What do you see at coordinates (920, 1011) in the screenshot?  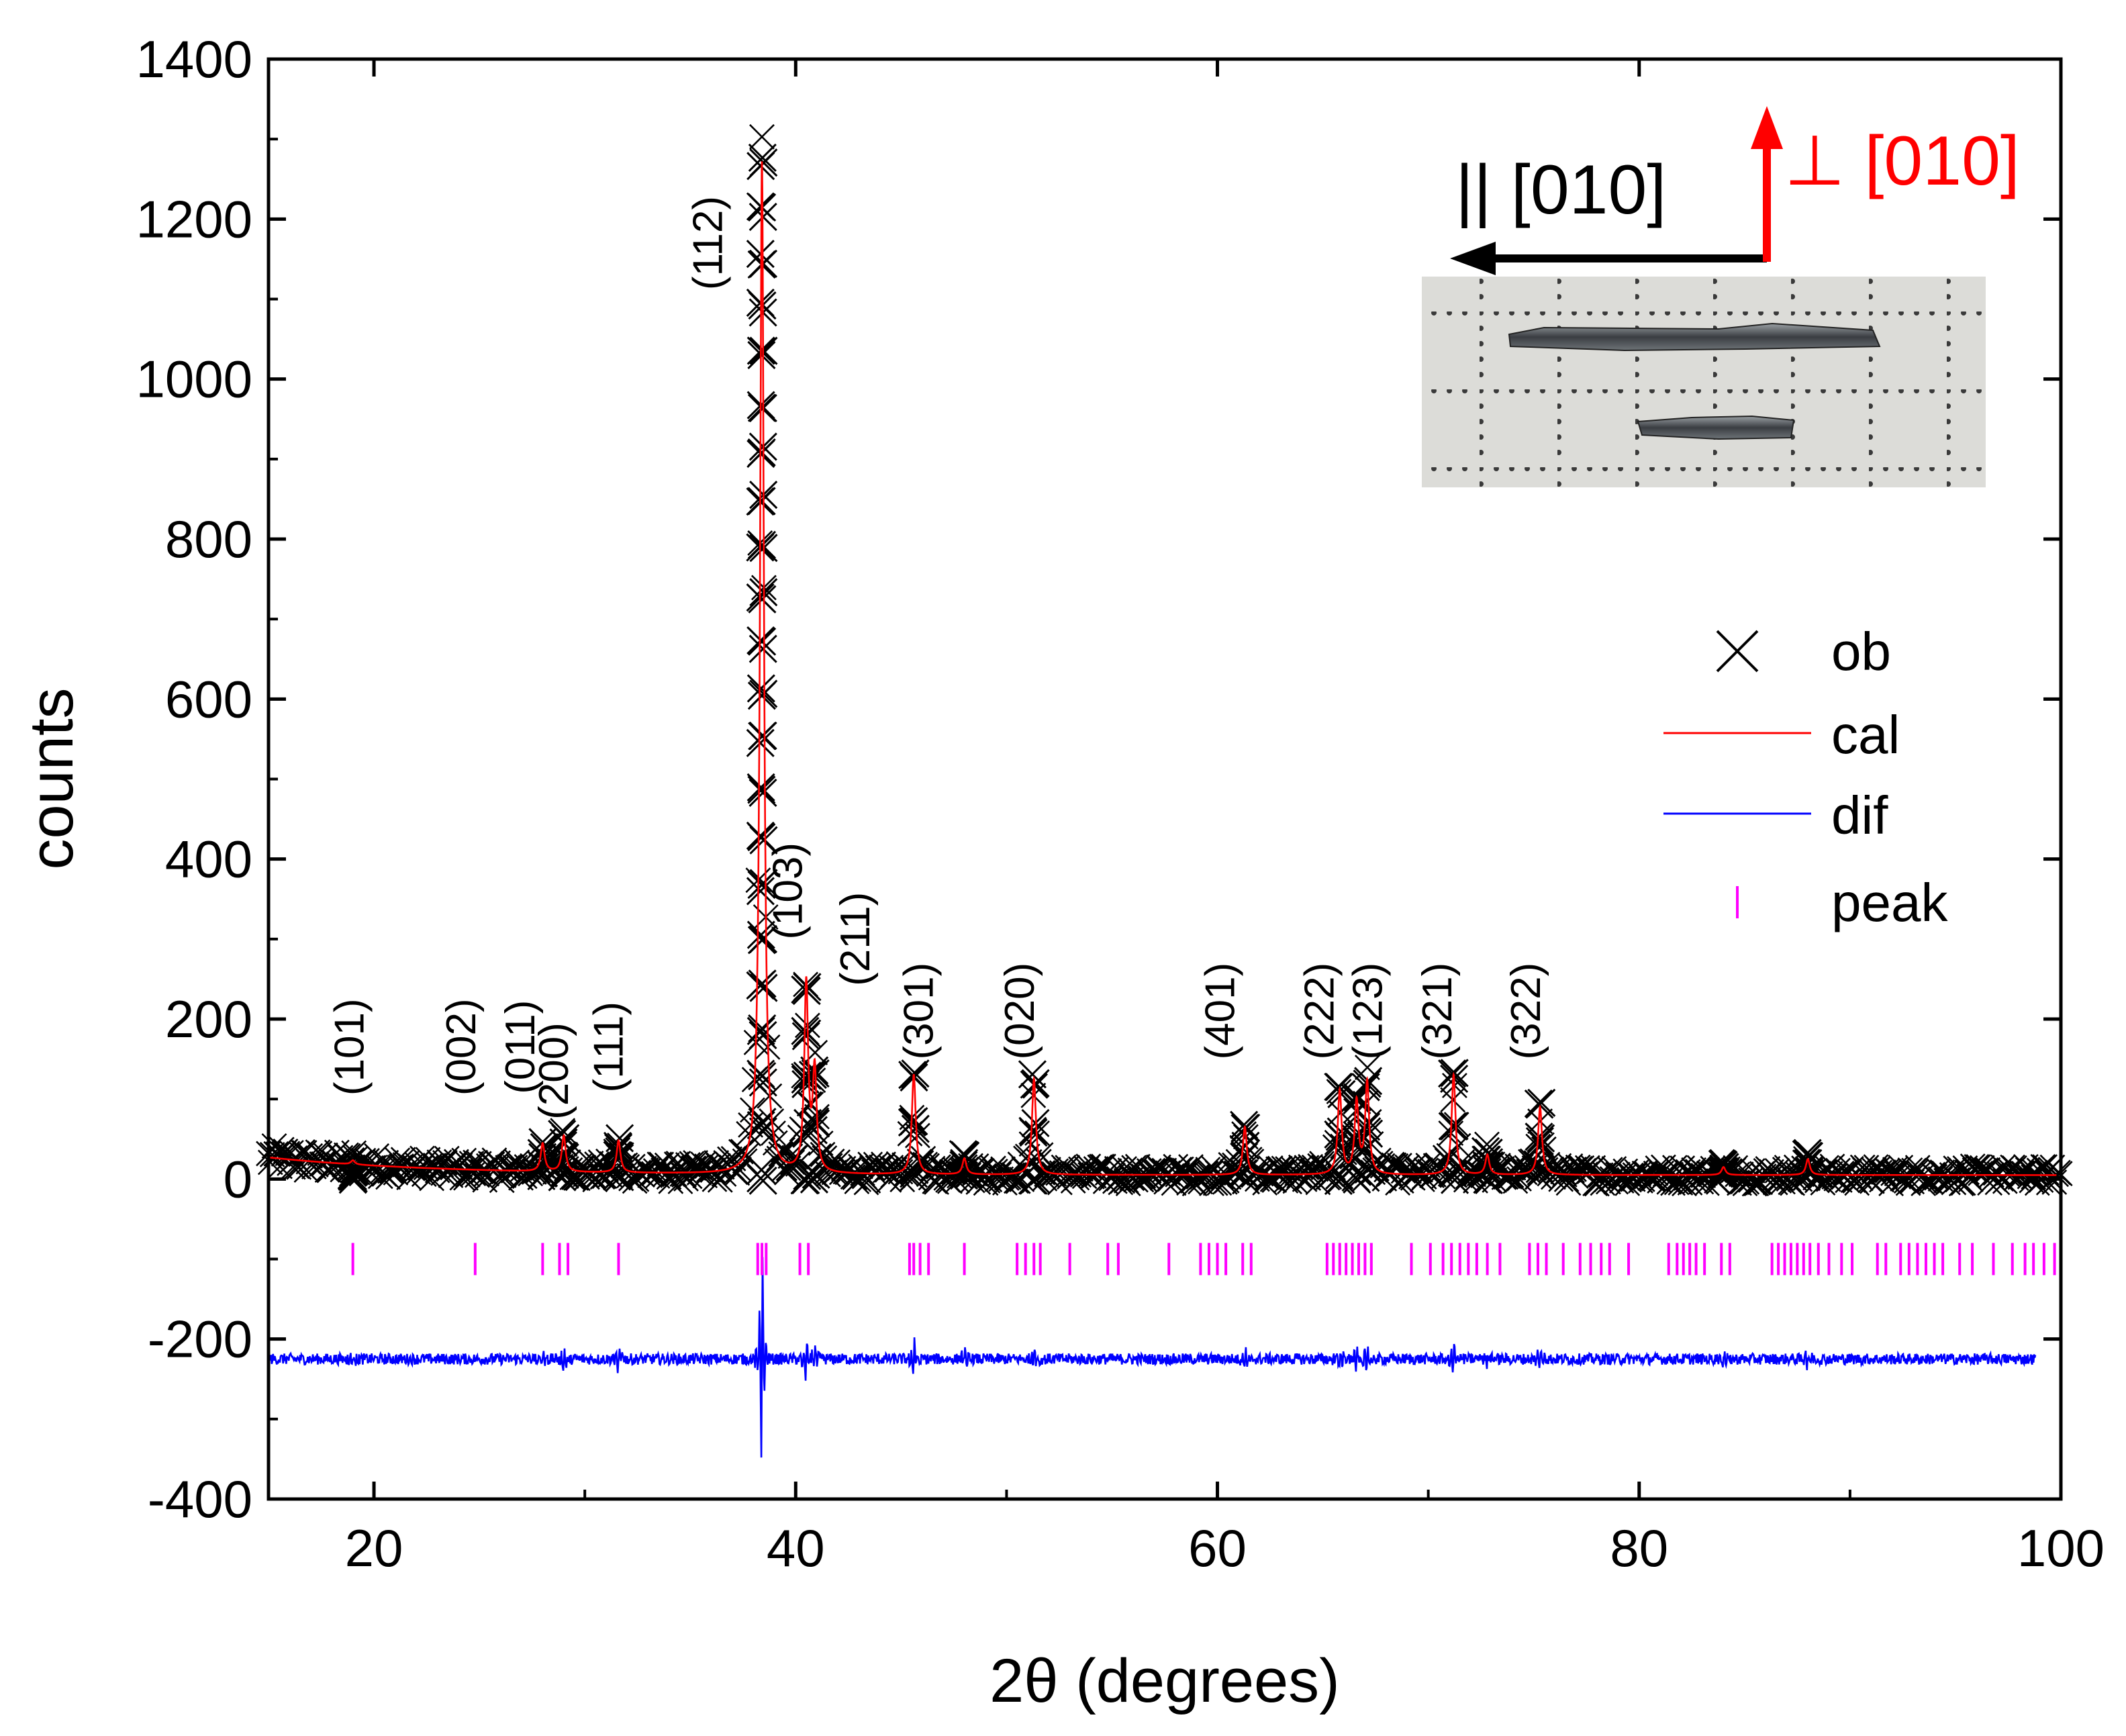 I see `hkl-label: (301)` at bounding box center [920, 1011].